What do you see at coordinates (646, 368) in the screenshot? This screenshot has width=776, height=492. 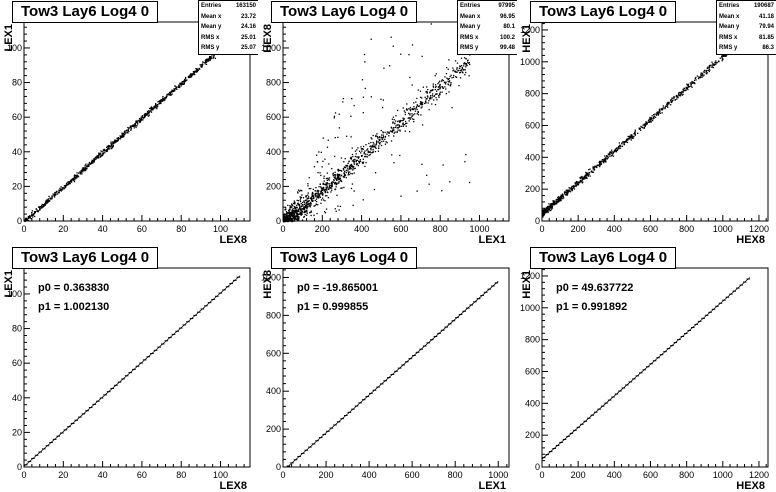 I see `profile-points` at bounding box center [646, 368].